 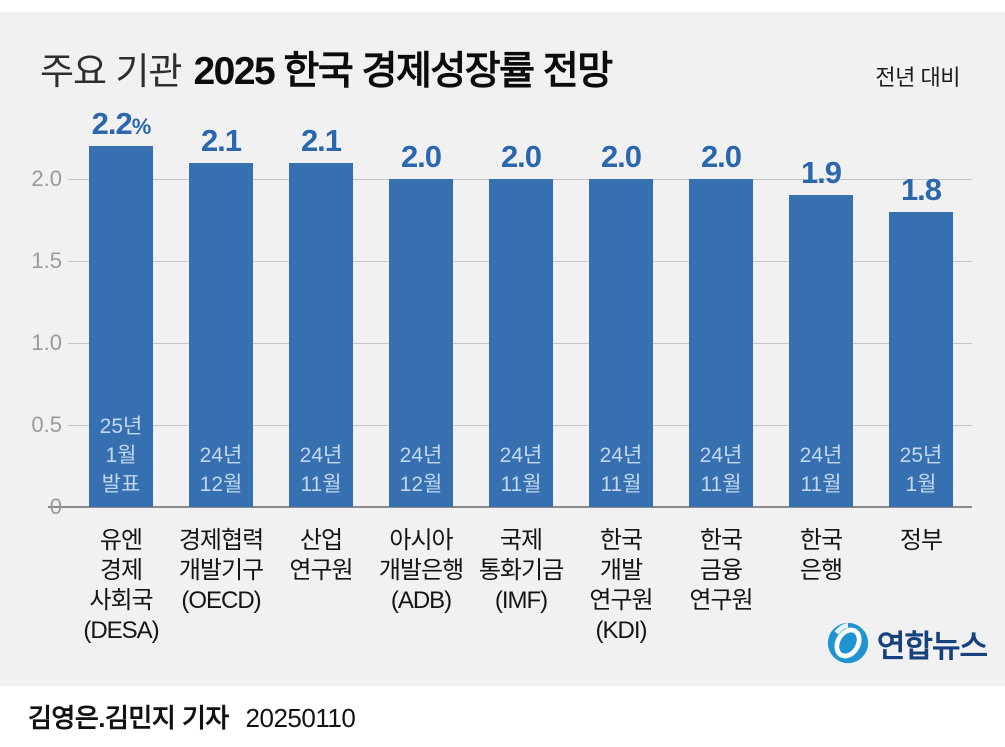 I want to click on category-label: 한국 개발 연구원 (KDI), so click(x=621, y=585).